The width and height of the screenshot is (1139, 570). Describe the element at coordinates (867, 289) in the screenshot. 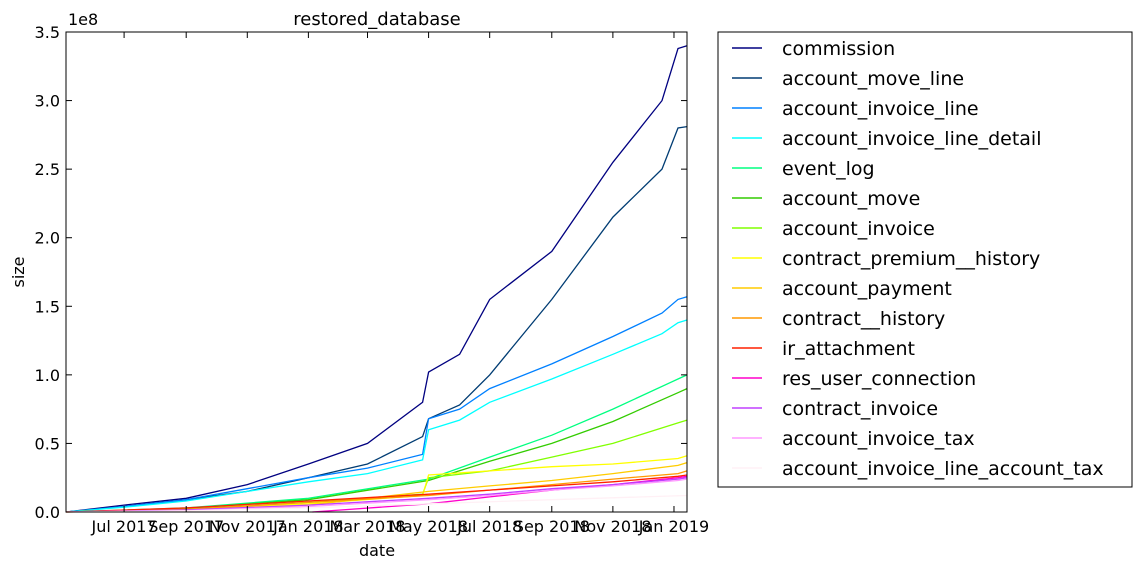

I see `legend-label: account_payment` at that location.